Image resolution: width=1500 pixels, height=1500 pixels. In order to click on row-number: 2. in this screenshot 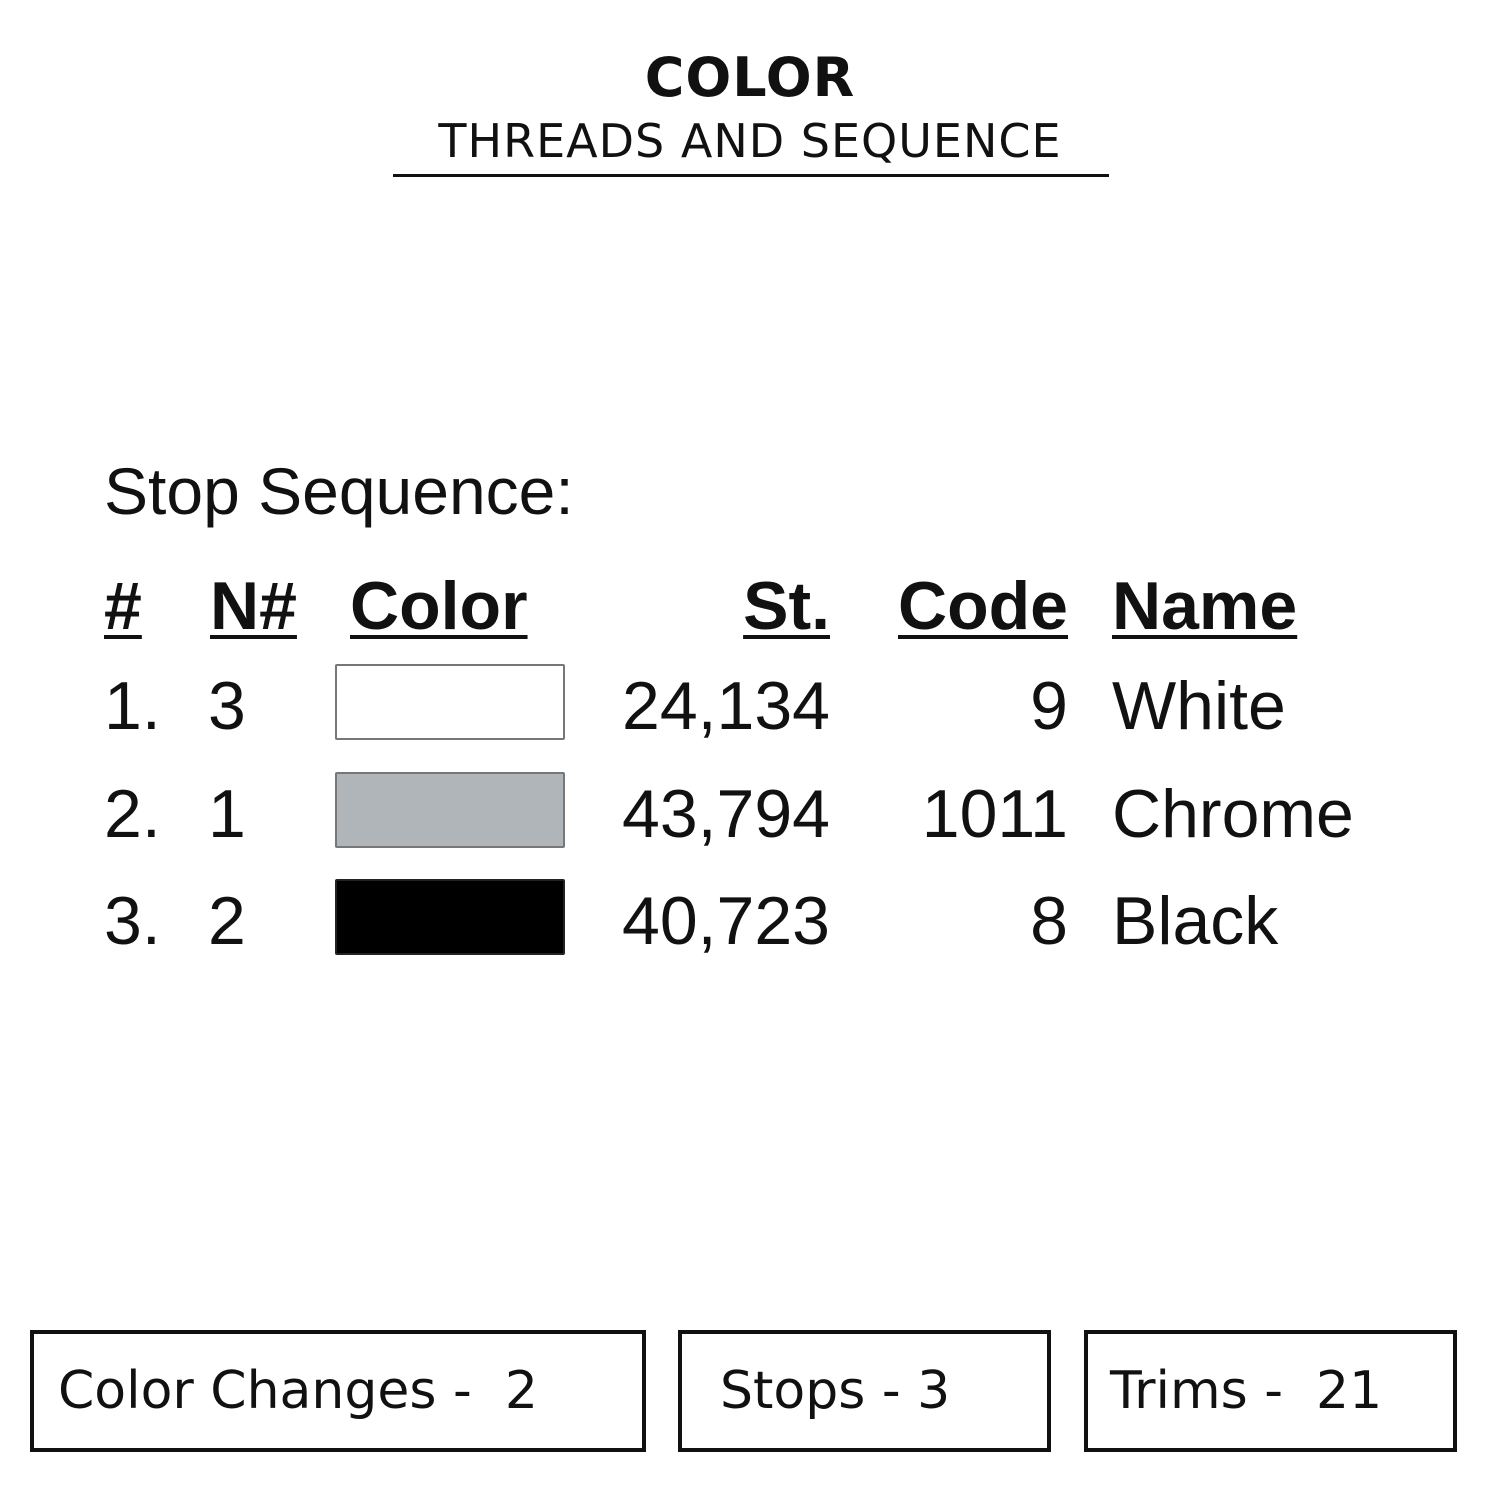, I will do `click(132, 814)`.